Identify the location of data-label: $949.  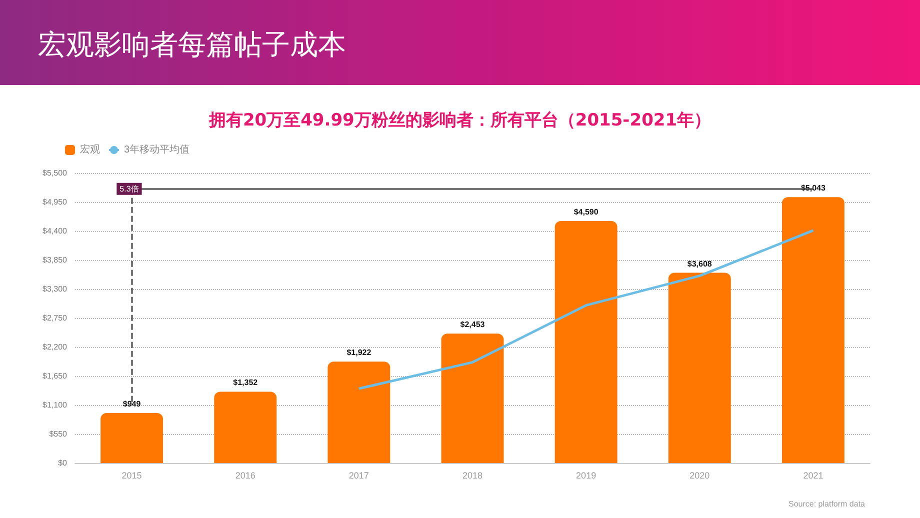
(132, 403).